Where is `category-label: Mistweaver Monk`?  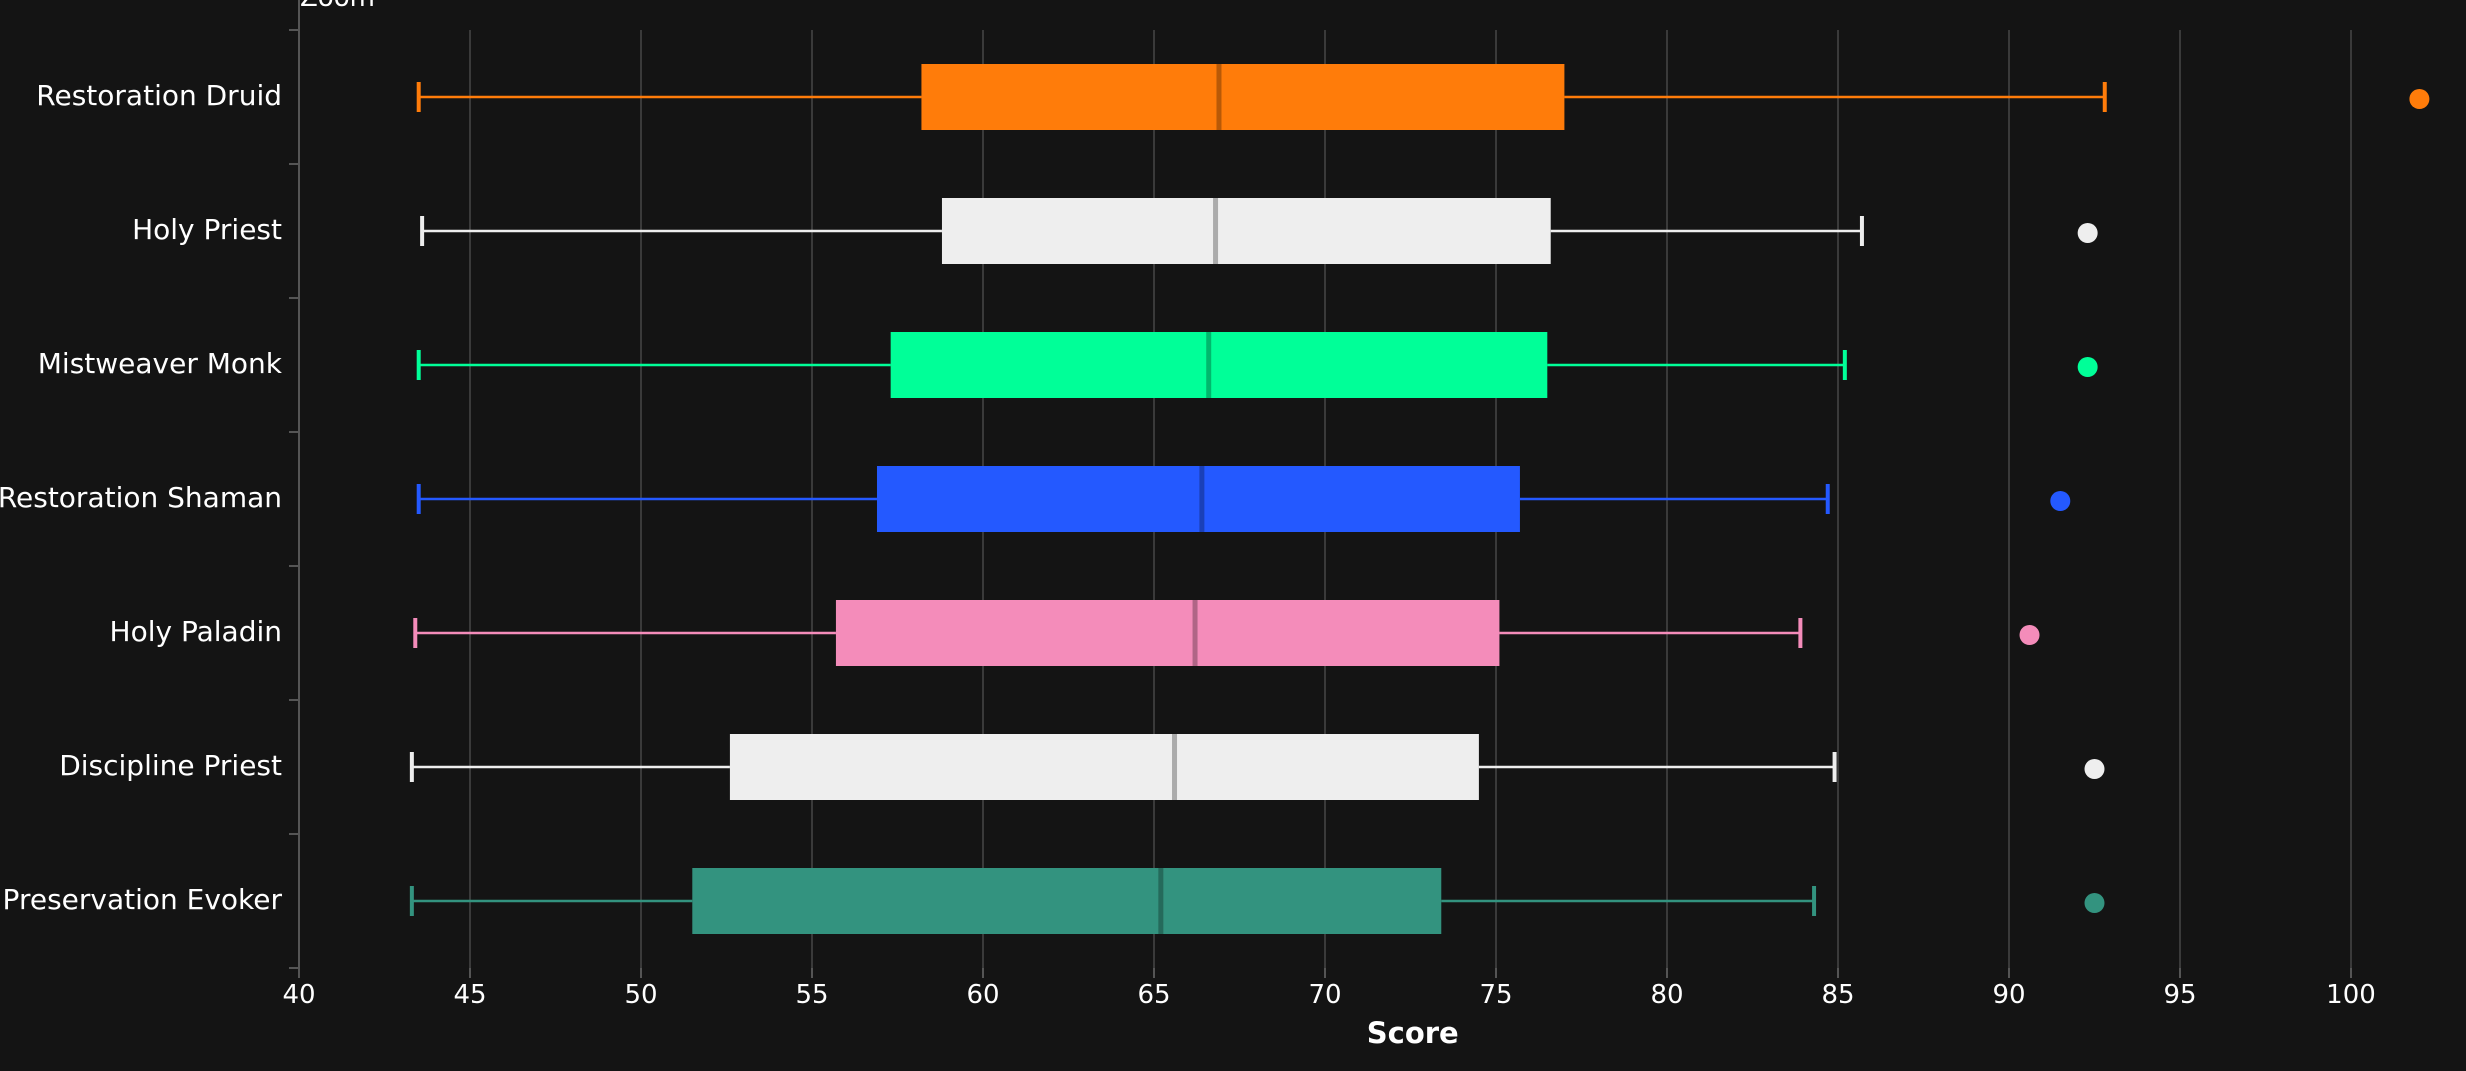 category-label: Mistweaver Monk is located at coordinates (160, 363).